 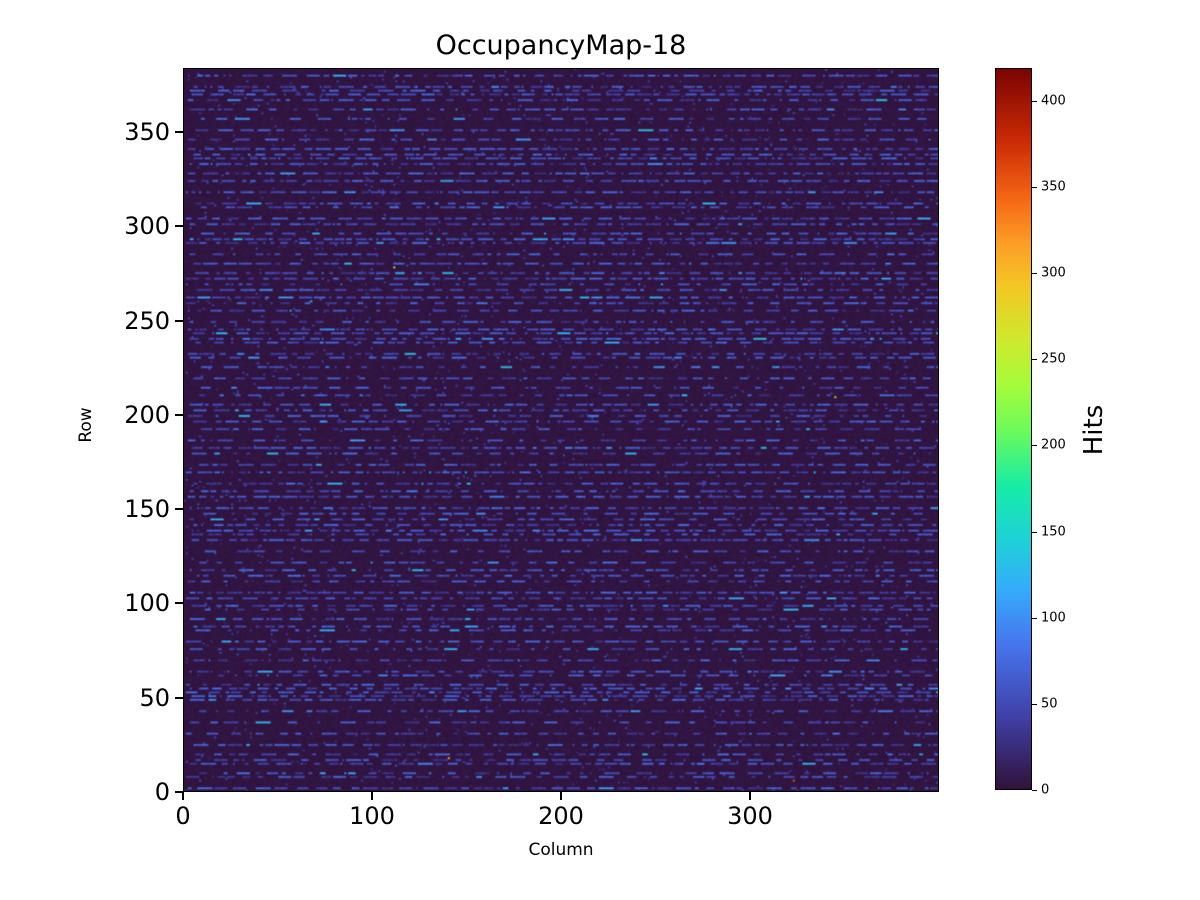 What do you see at coordinates (1013, 429) in the screenshot?
I see `colorbar` at bounding box center [1013, 429].